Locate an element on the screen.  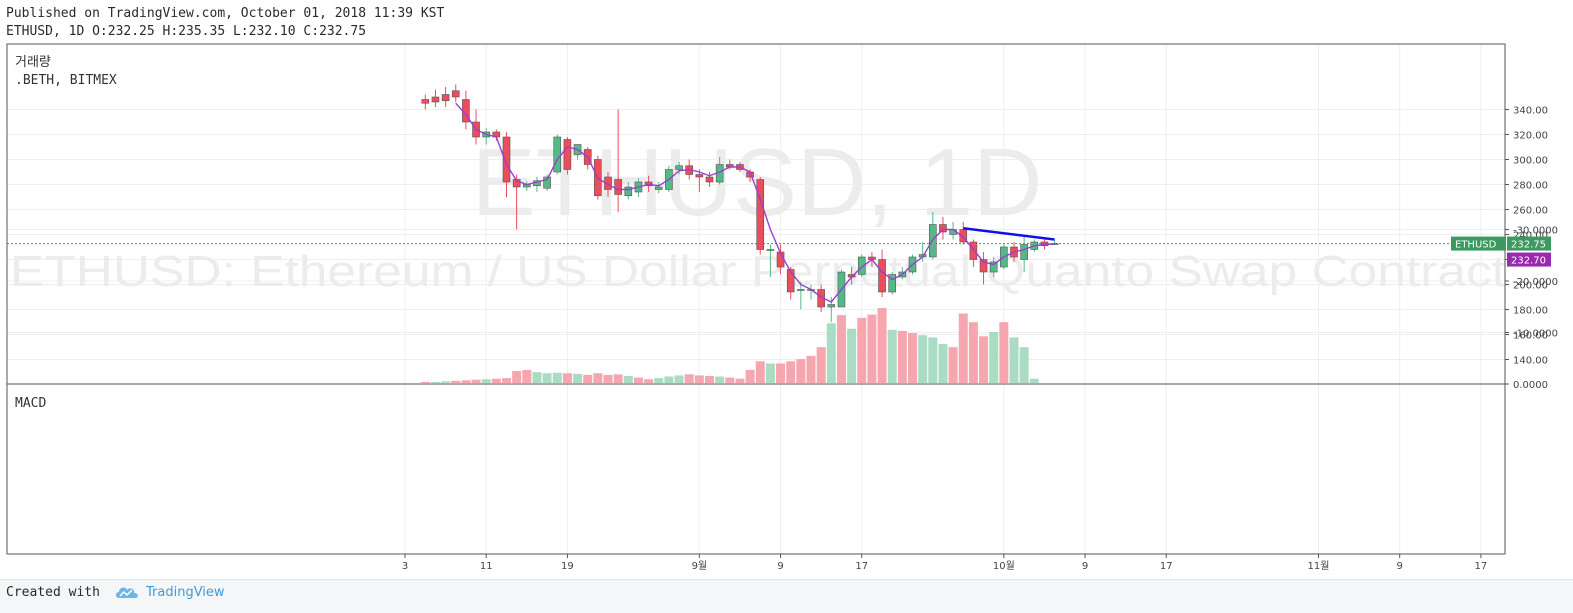
main-pane-label: 거래량 is located at coordinates (33, 62).